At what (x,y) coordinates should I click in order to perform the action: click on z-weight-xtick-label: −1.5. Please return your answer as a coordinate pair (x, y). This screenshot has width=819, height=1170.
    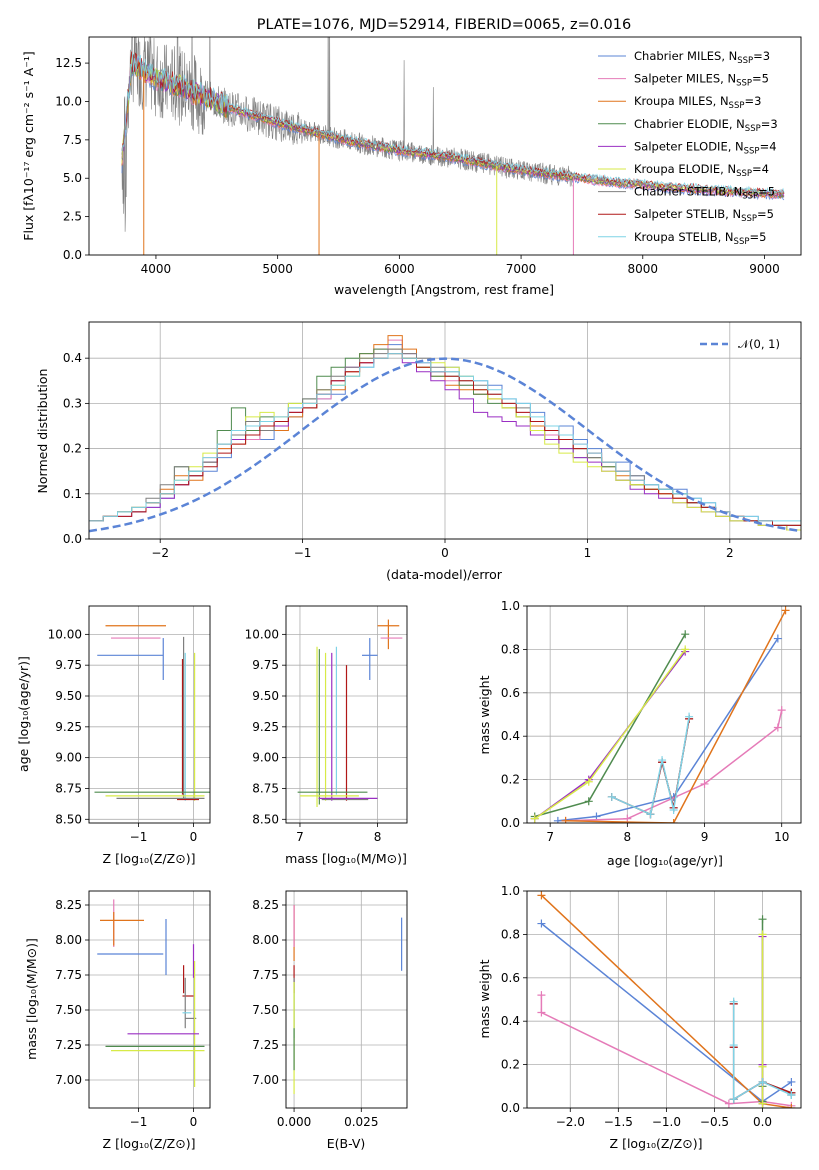
    Looking at the image, I should click on (618, 1122).